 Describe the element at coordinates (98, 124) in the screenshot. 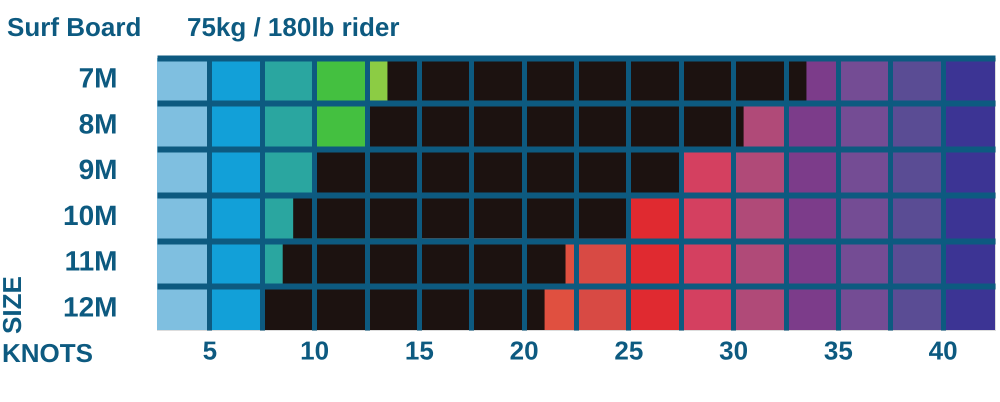

I see `y-tick-label: 8M` at that location.